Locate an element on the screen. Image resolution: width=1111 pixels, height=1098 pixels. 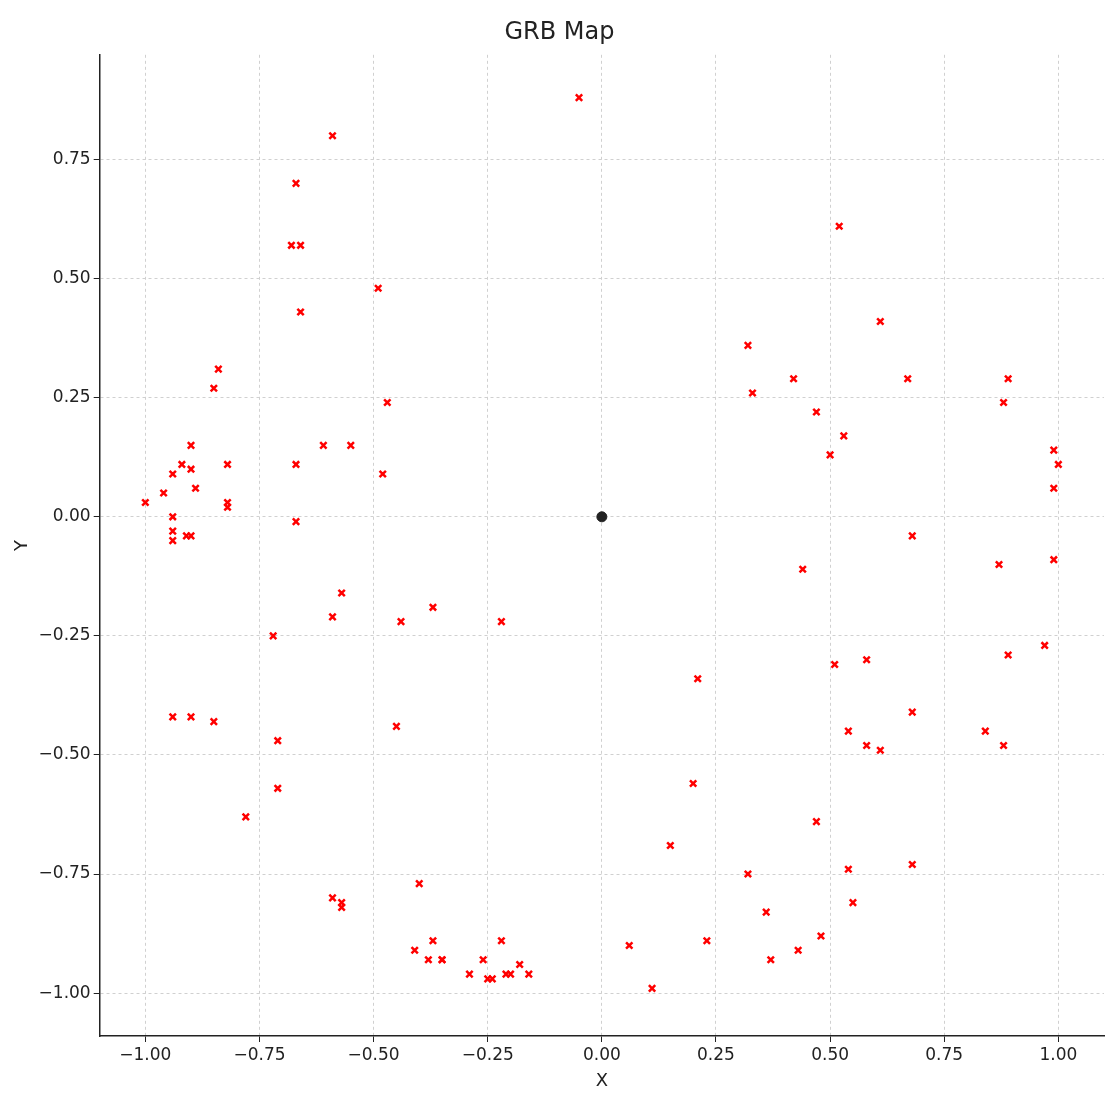
x-tick-label: 0.25 is located at coordinates (716, 1053).